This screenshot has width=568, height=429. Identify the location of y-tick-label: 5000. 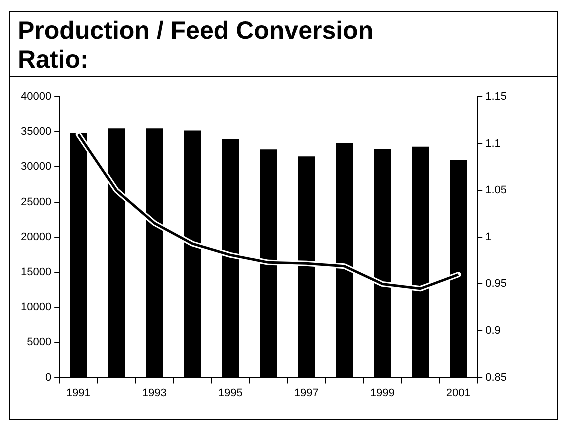
(39, 342).